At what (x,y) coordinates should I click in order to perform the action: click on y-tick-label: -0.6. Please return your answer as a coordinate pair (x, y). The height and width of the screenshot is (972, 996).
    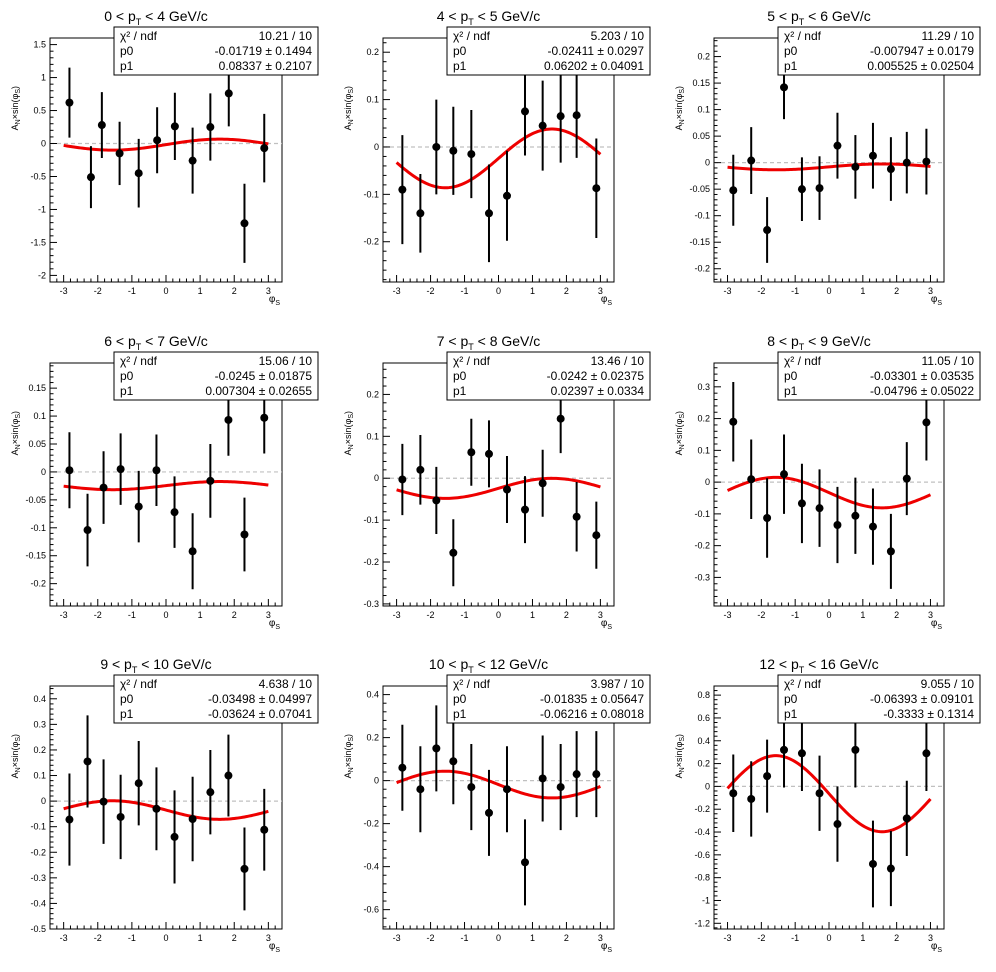
    Looking at the image, I should click on (702, 855).